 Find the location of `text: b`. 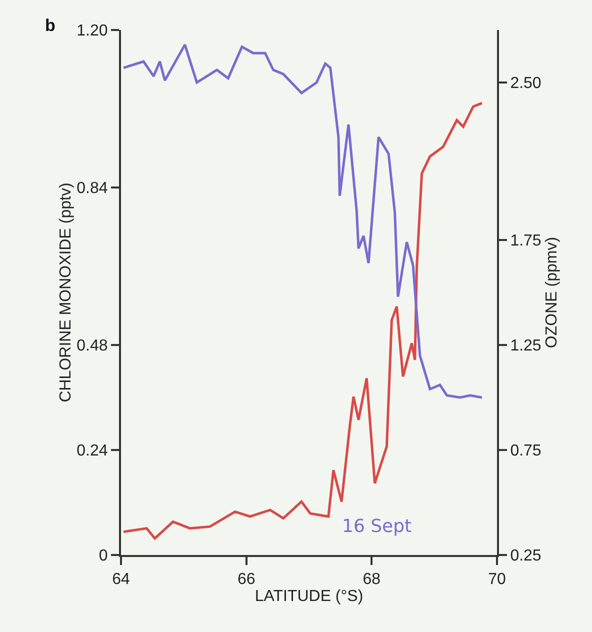

text: b is located at coordinates (50, 25).